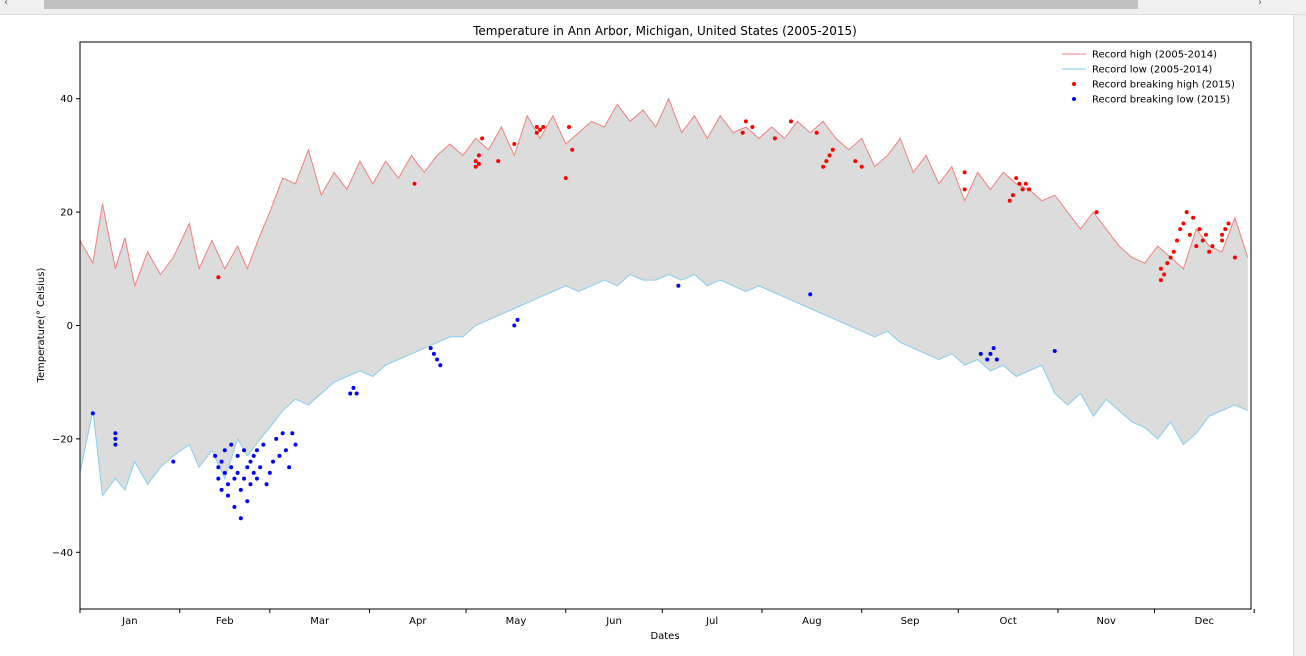  What do you see at coordinates (6, 4) in the screenshot?
I see `scroll-left-arrow-icon: ‹` at bounding box center [6, 4].